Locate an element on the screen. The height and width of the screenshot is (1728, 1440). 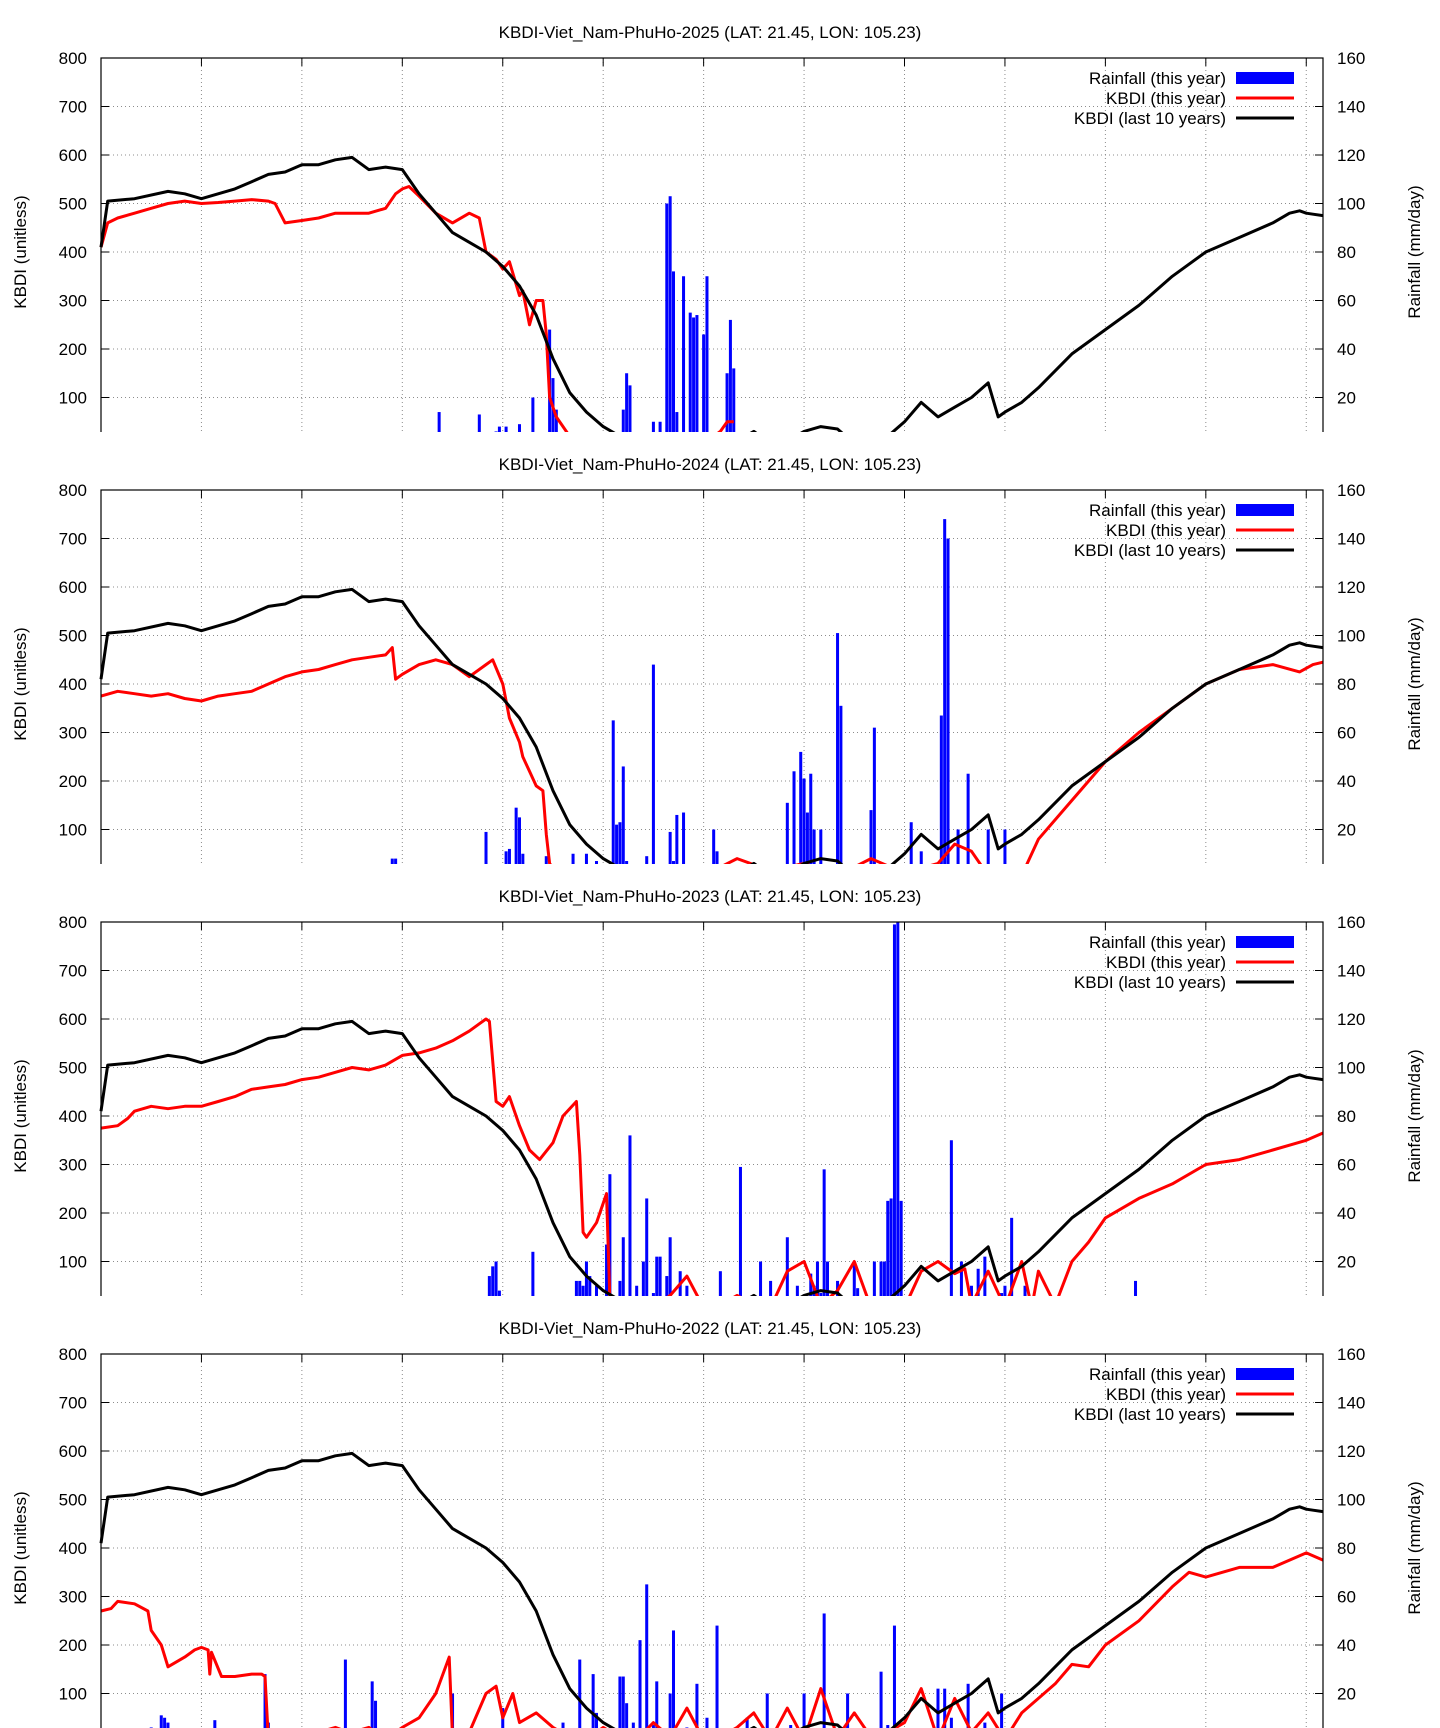
legend-key-rainfall is located at coordinates (1265, 510).